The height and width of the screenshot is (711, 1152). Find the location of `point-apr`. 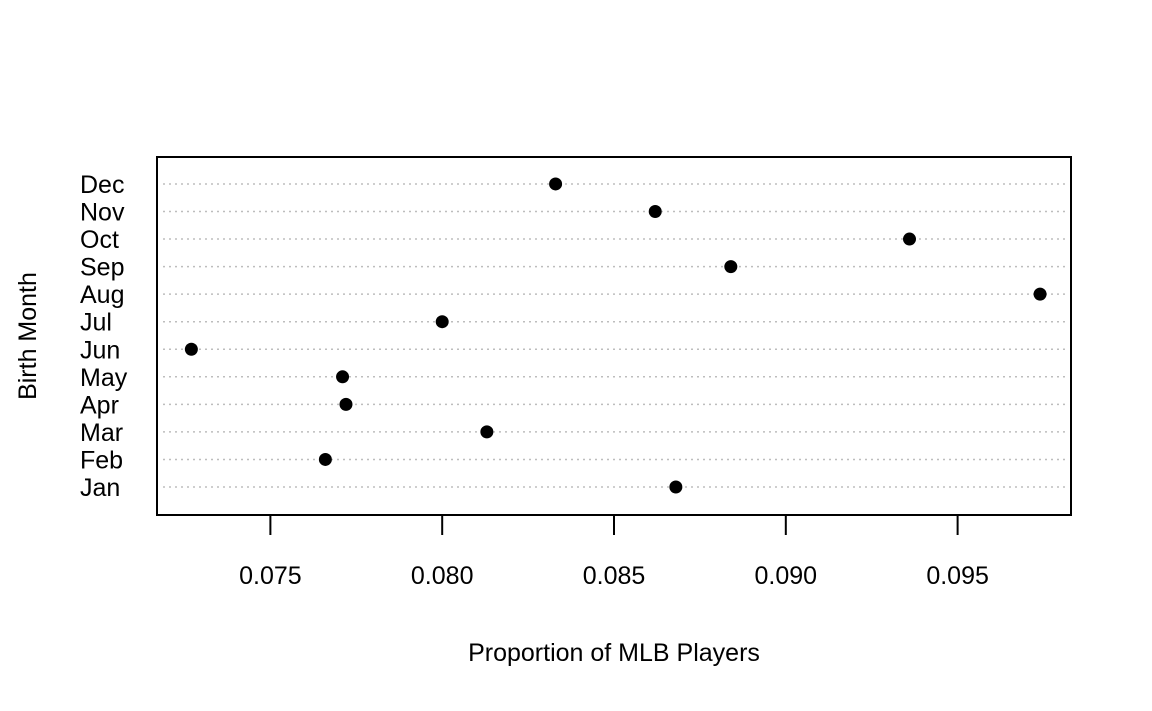

point-apr is located at coordinates (346, 404).